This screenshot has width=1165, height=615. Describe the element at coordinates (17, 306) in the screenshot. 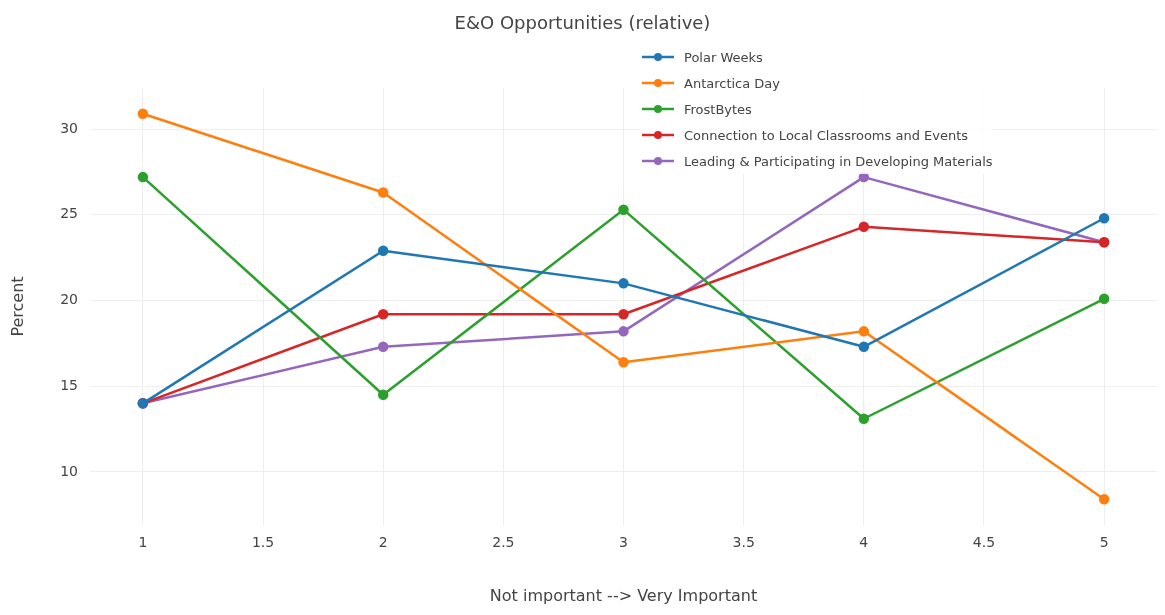

I see `y-axis-title: Percent` at that location.